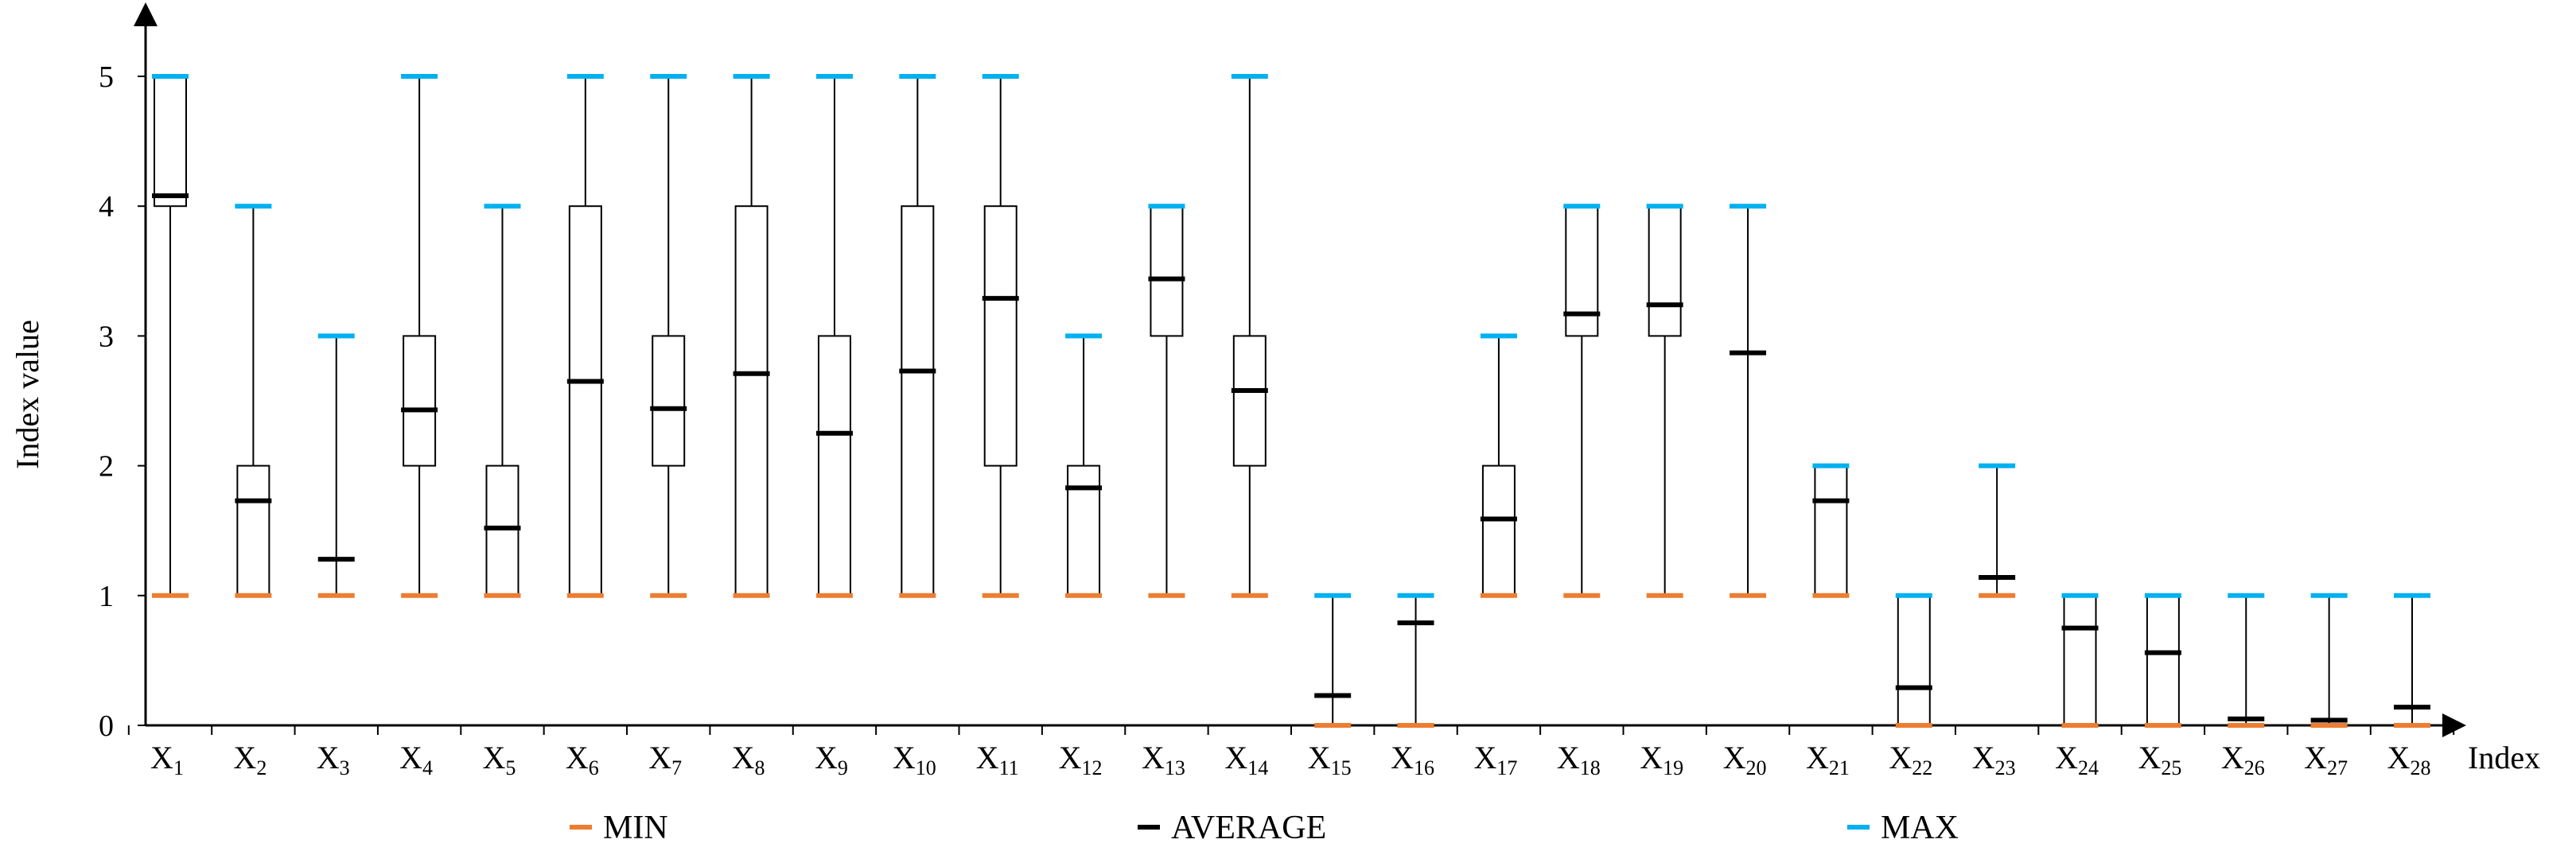 This screenshot has width=2576, height=855. What do you see at coordinates (749, 759) in the screenshot?
I see `x-tick-label: X8` at bounding box center [749, 759].